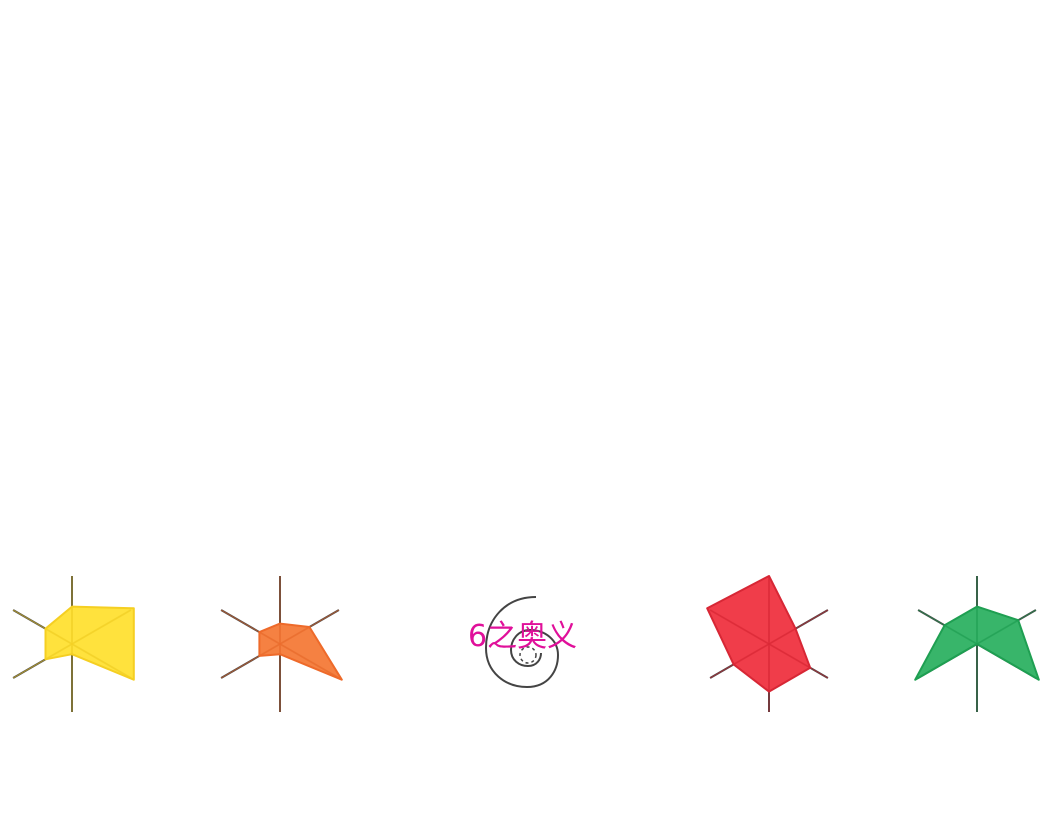  I want to click on spiral-icon, so click(522, 642).